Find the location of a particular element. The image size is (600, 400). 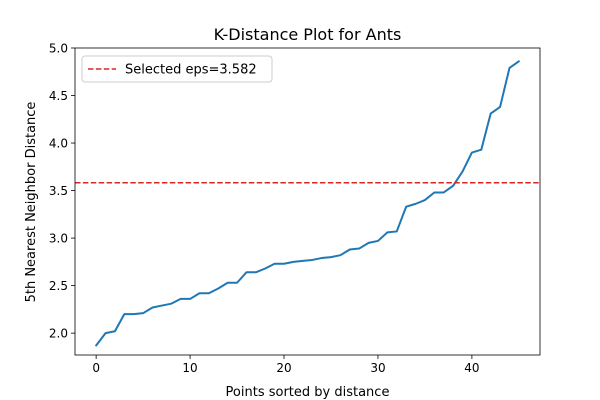

x-tick-label: 10 is located at coordinates (189, 368).